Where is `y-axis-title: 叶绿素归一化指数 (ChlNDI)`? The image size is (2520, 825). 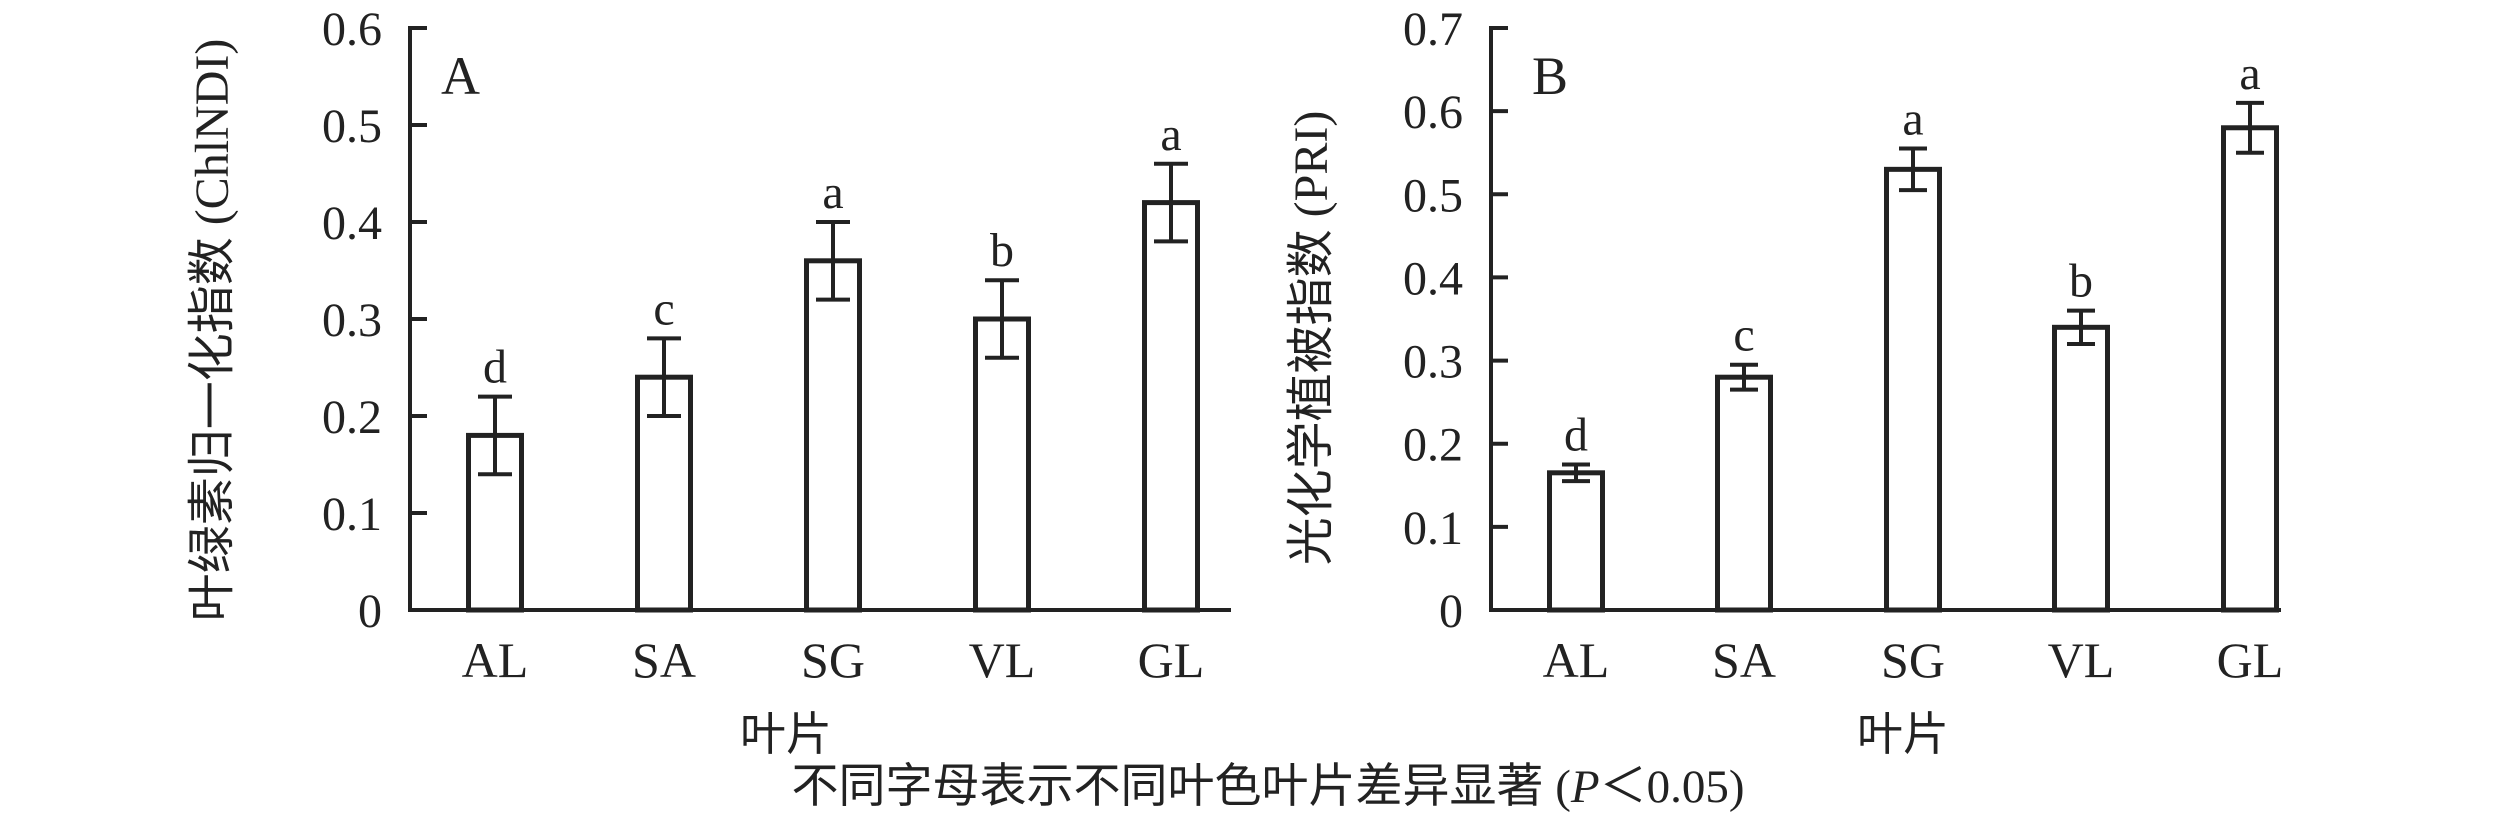 y-axis-title: 叶绿素归一化指数 (ChlNDI) is located at coordinates (212, 330).